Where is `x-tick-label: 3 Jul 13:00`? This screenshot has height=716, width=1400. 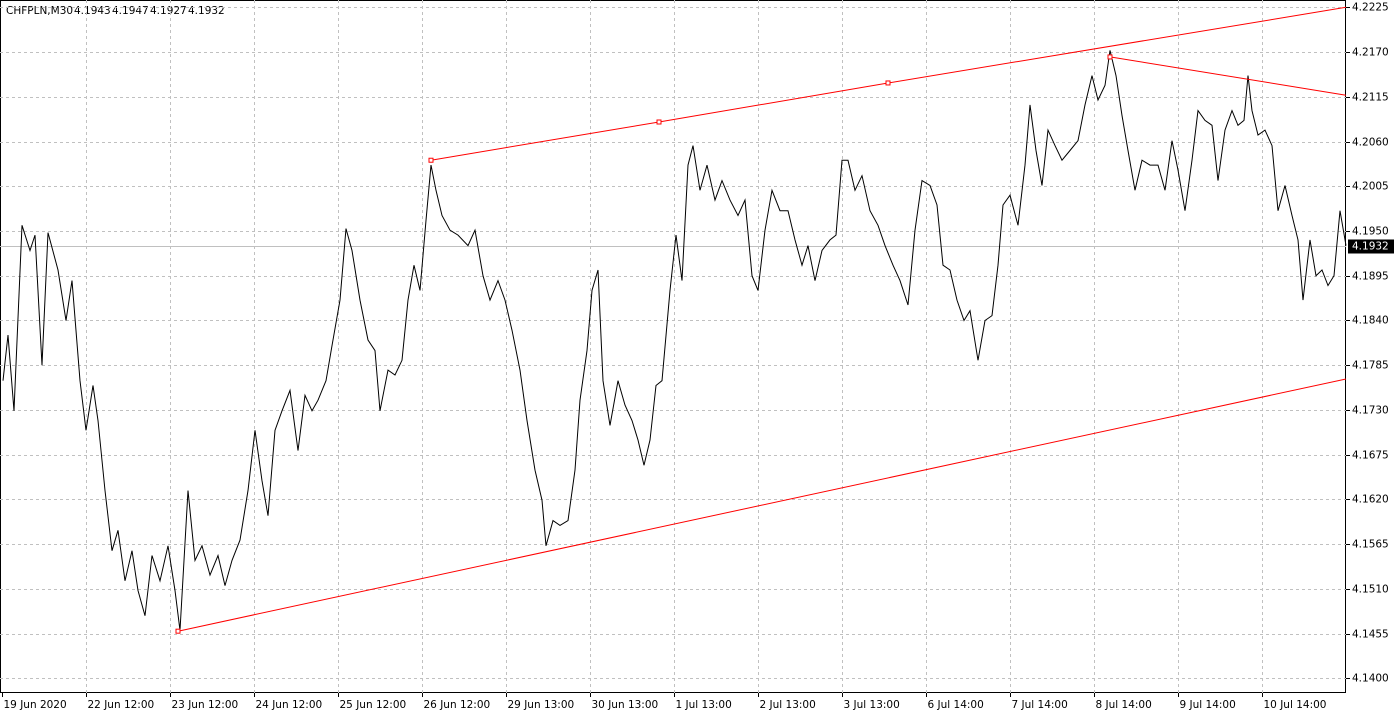
x-tick-label: 3 Jul 13:00 is located at coordinates (872, 705).